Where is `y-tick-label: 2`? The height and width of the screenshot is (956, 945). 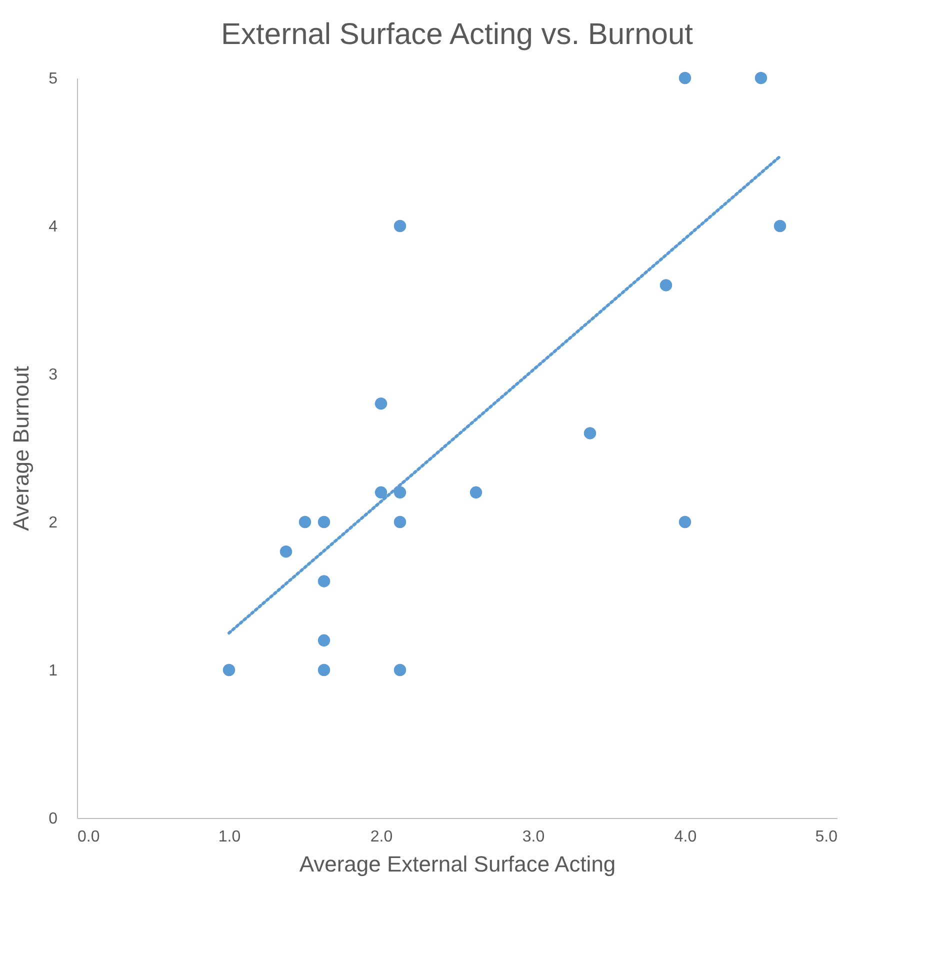
y-tick-label: 2 is located at coordinates (53, 523).